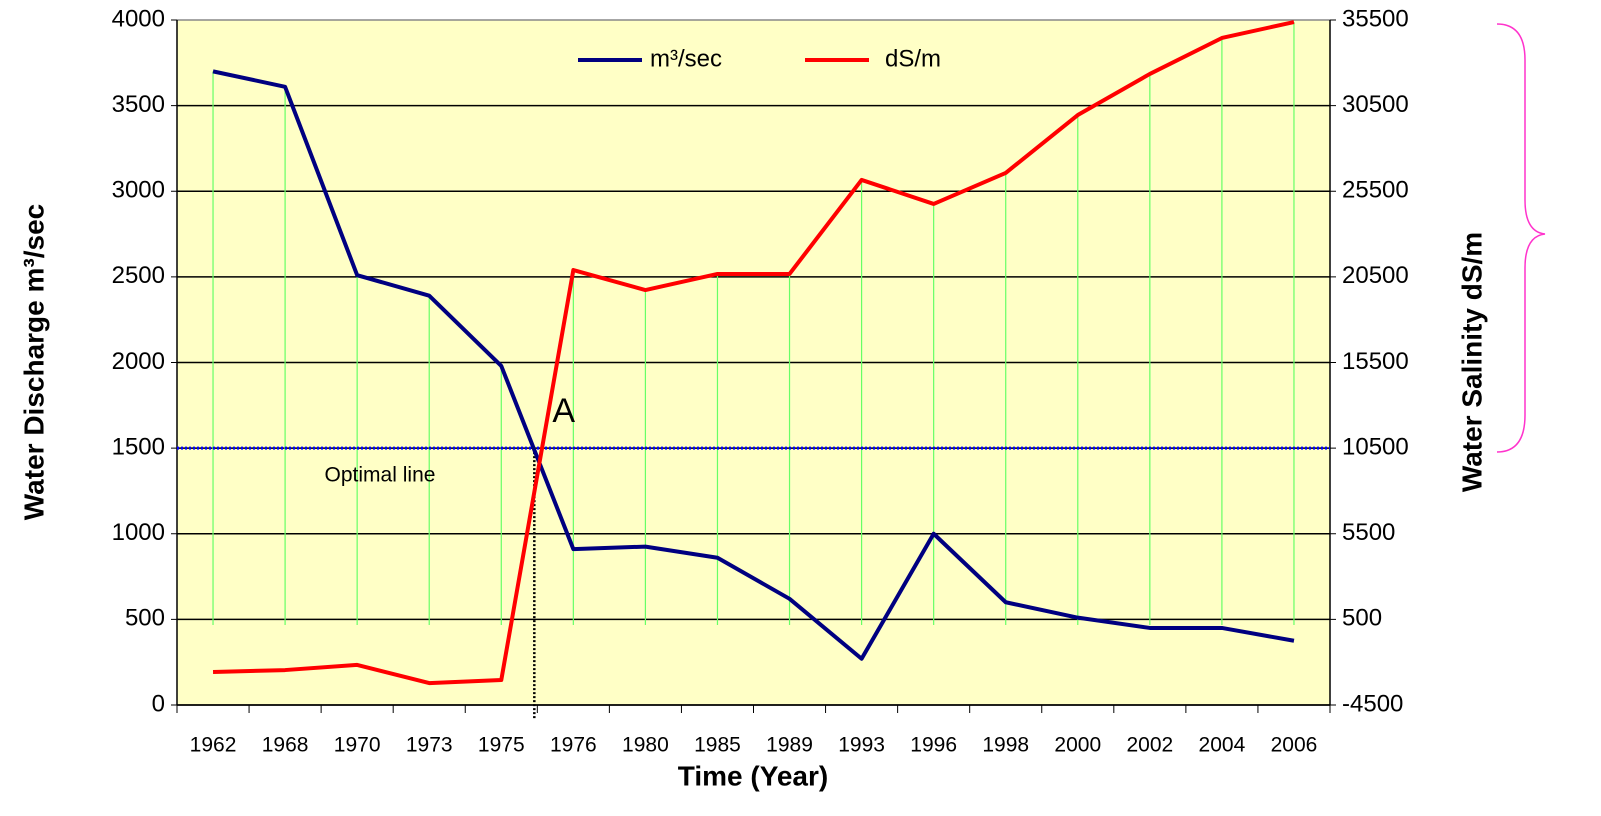 This screenshot has height=816, width=1601. I want to click on y2-tick-label: 25500, so click(1375, 190).